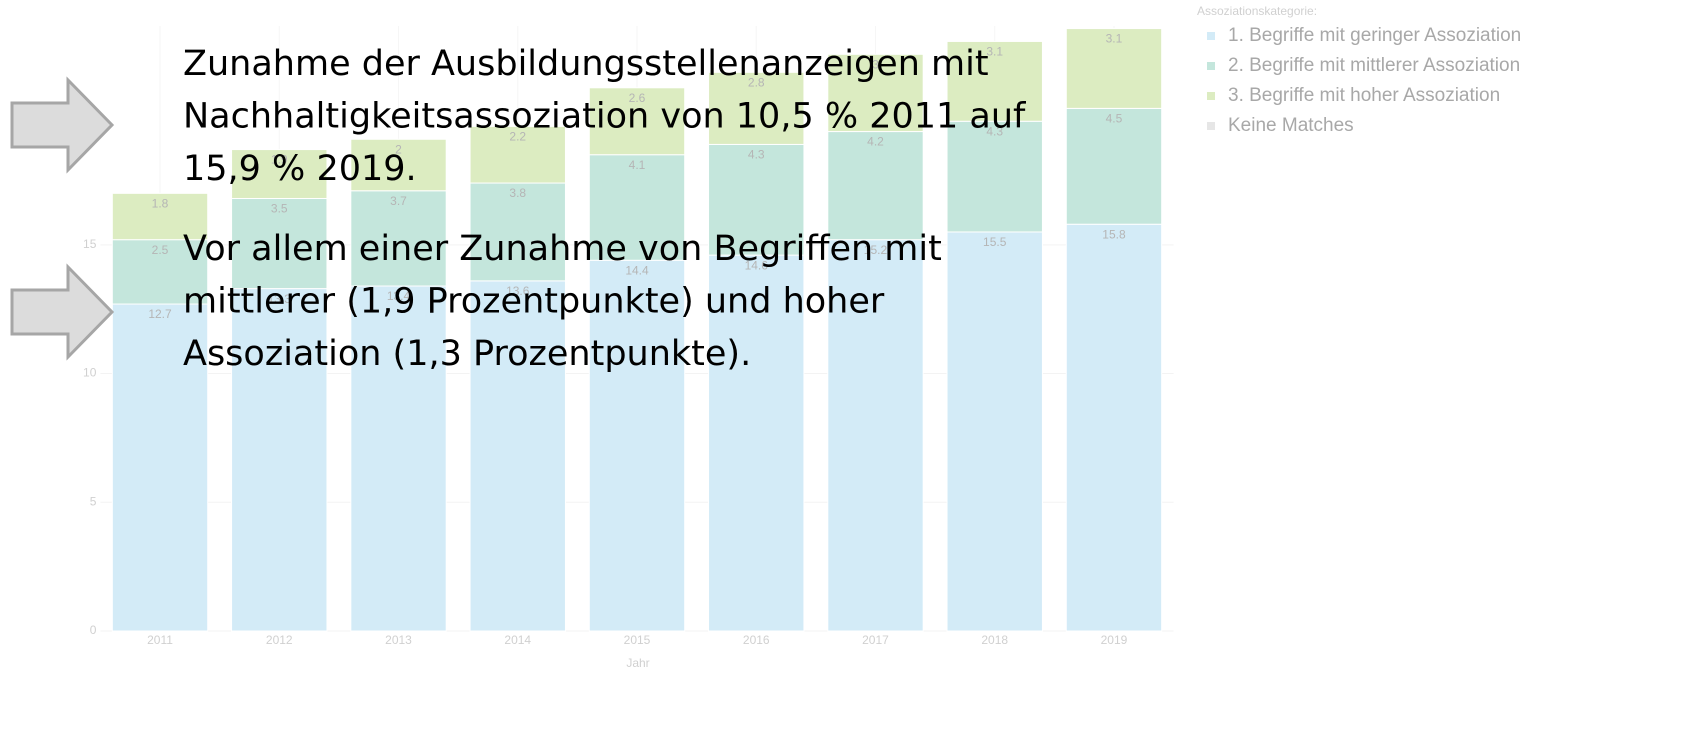  I want to click on value-label: 2.2, so click(517, 137).